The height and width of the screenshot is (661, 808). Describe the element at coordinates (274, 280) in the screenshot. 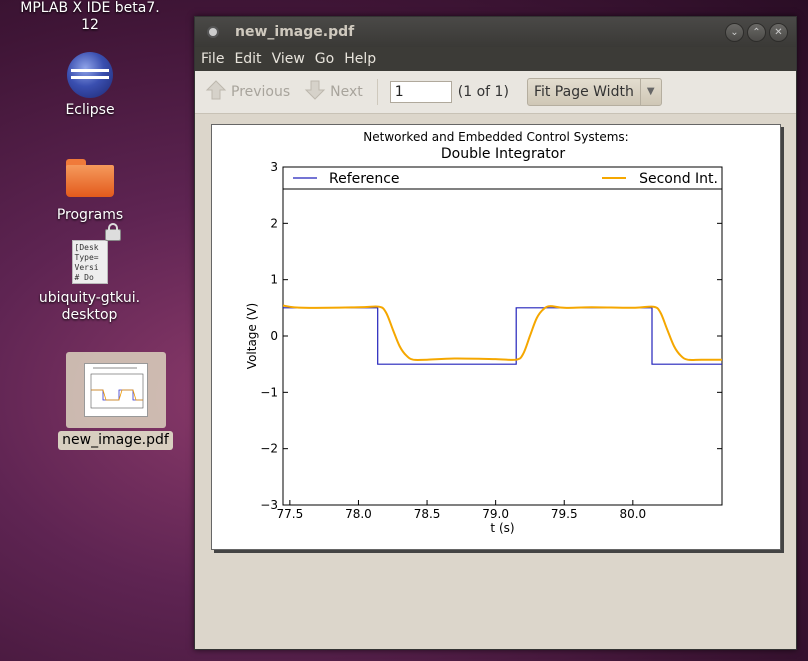

I see `y-tick-label: 1` at that location.